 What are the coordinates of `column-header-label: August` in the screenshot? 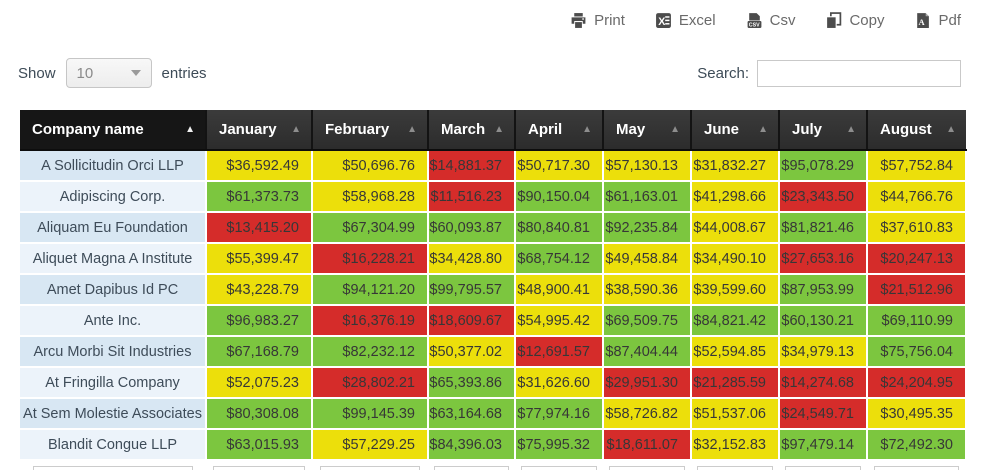 It's located at (906, 129).